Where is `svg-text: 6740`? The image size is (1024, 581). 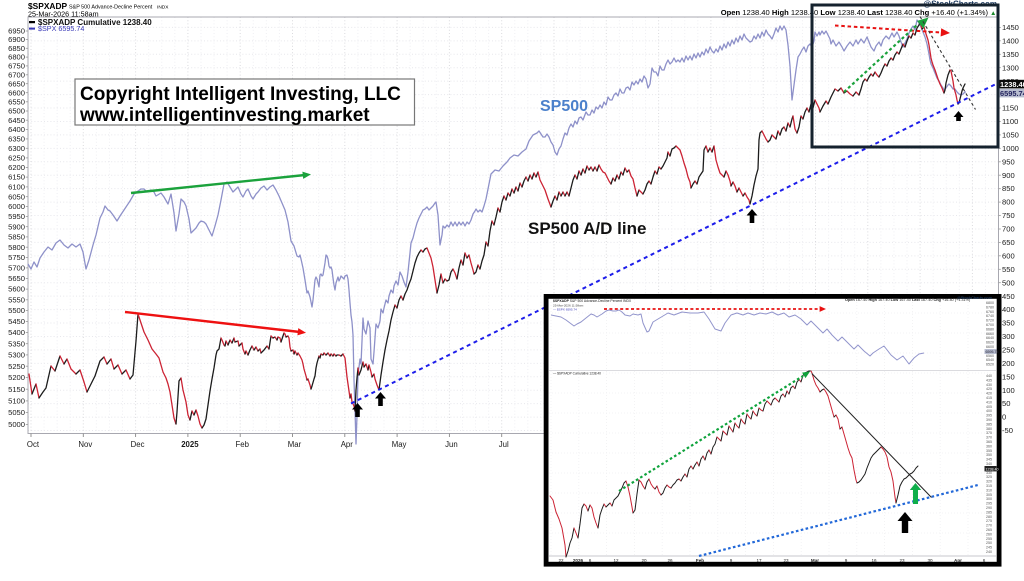
svg-text: 6740 is located at coordinates (990, 316).